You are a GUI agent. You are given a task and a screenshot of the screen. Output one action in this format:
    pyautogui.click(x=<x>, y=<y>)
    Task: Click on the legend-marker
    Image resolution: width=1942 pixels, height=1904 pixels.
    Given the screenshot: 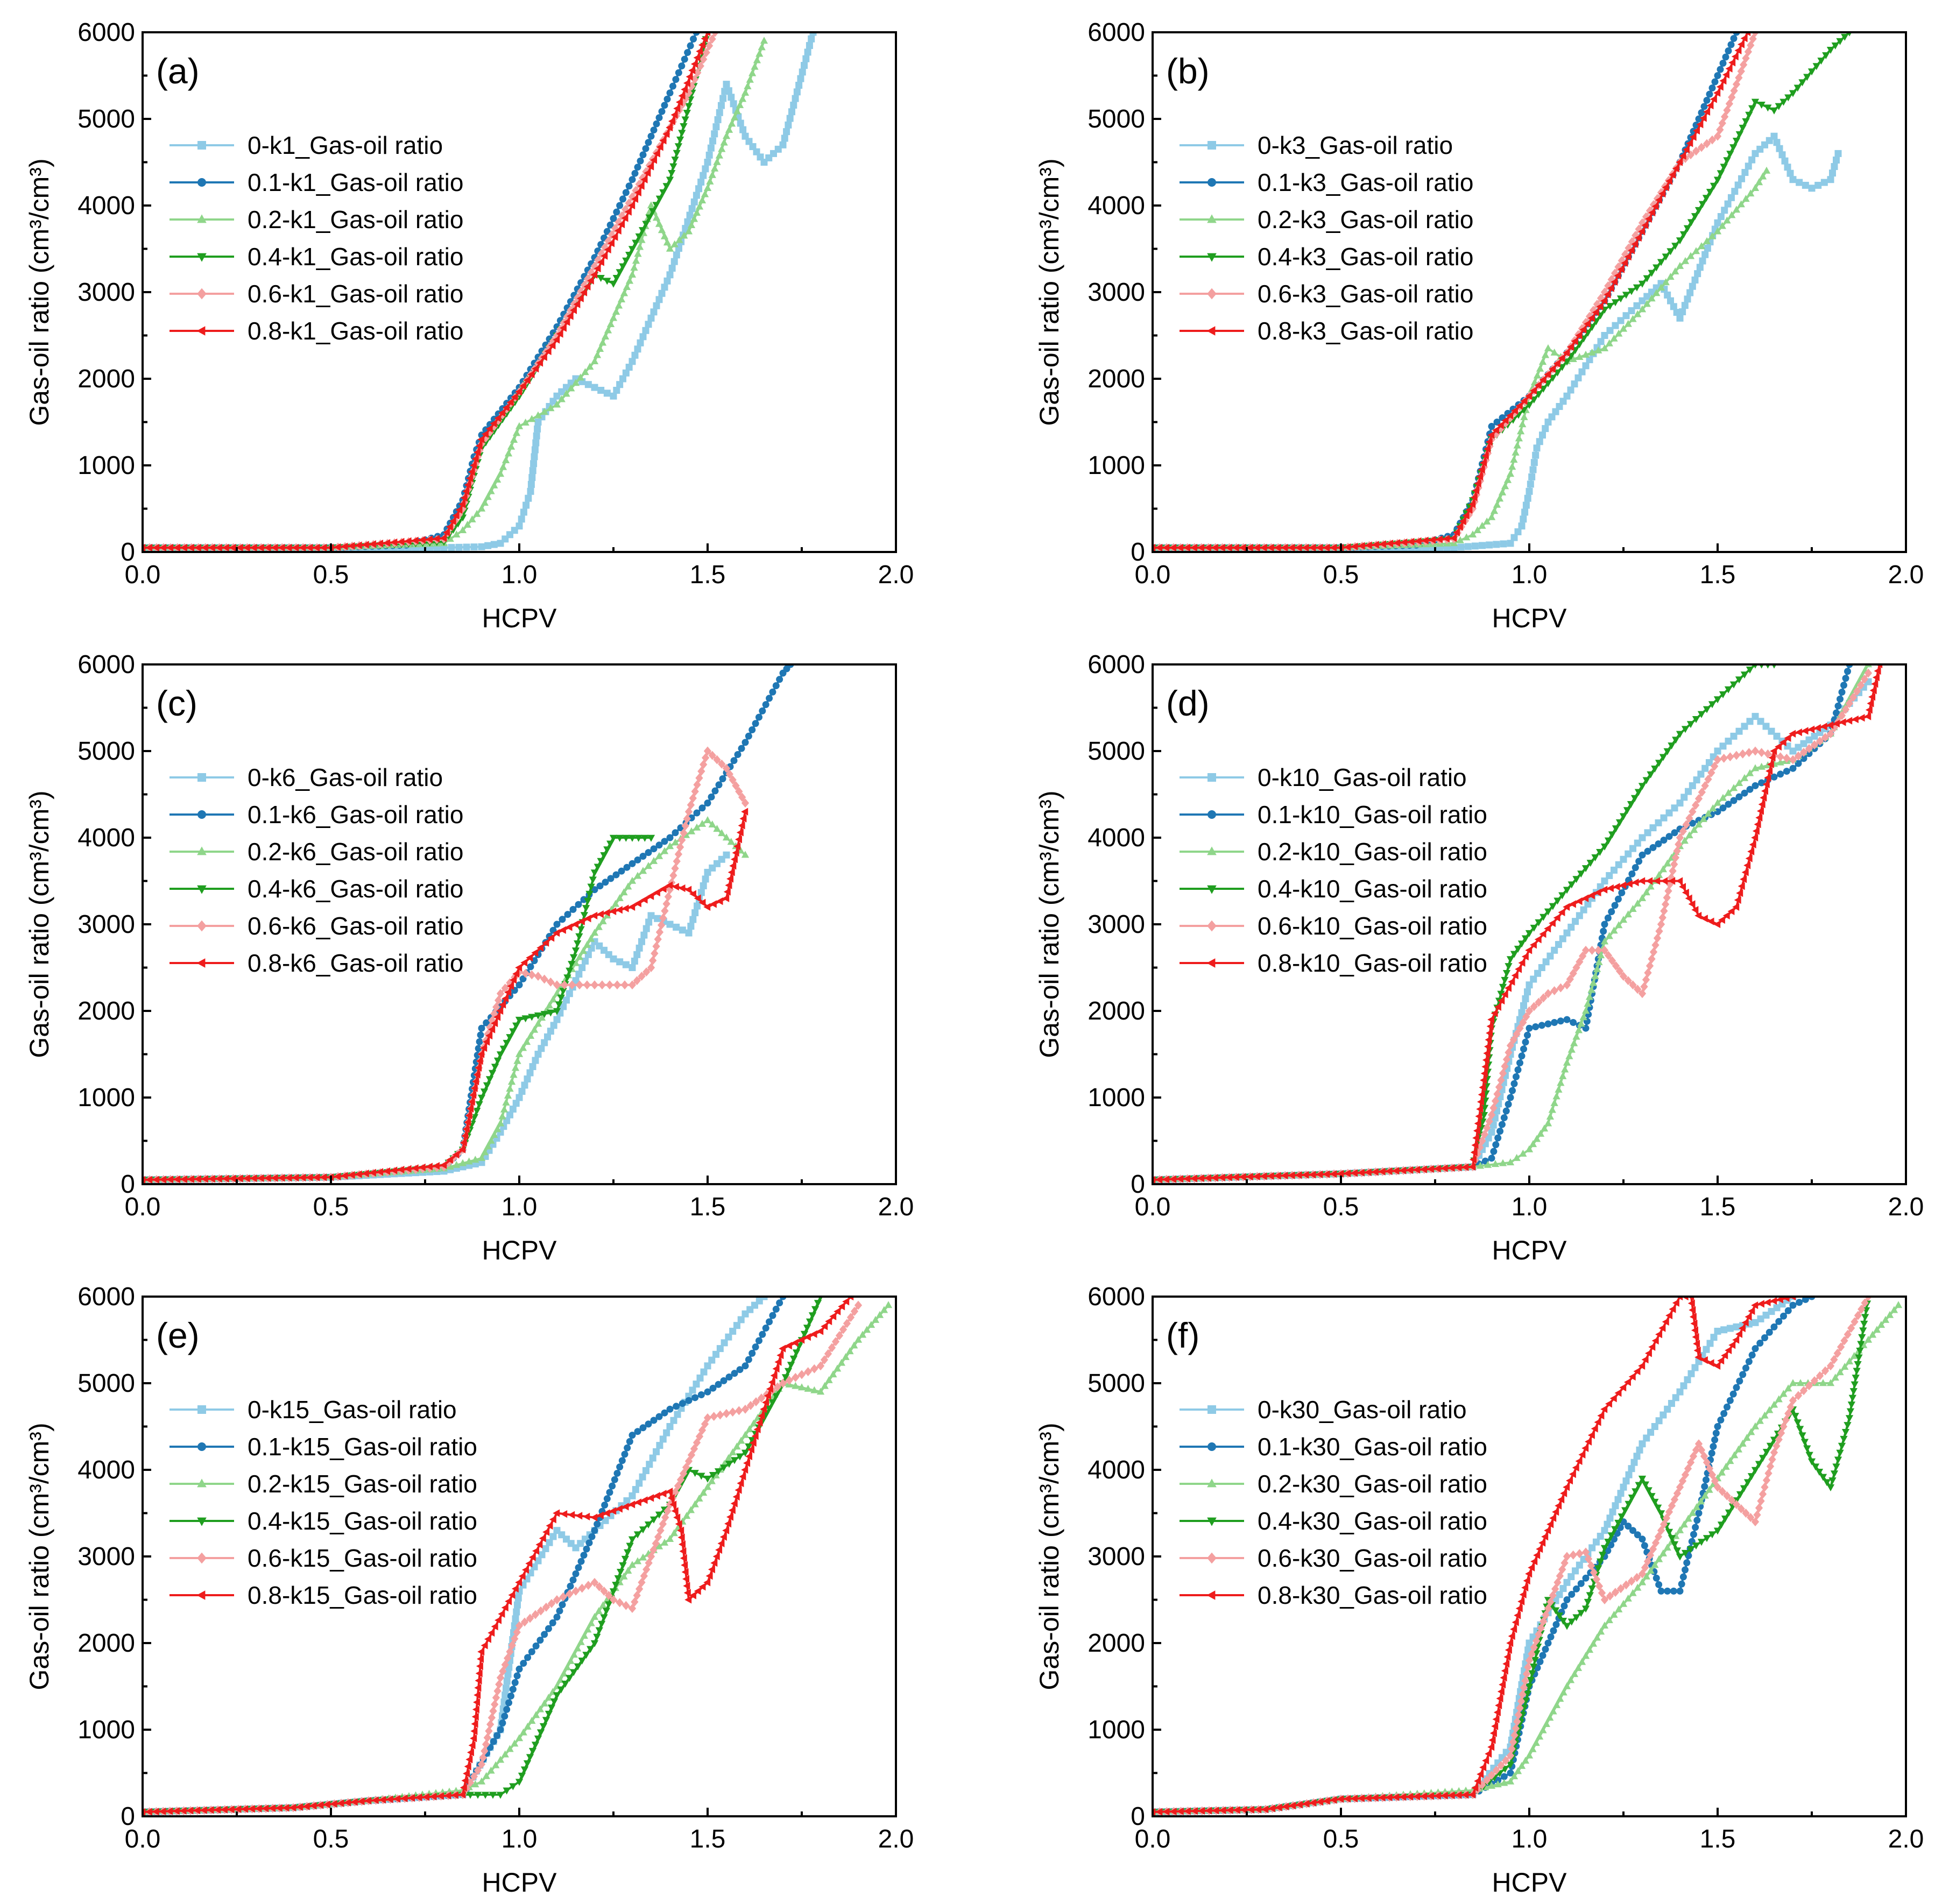 What is the action you would take?
    pyautogui.click(x=201, y=331)
    